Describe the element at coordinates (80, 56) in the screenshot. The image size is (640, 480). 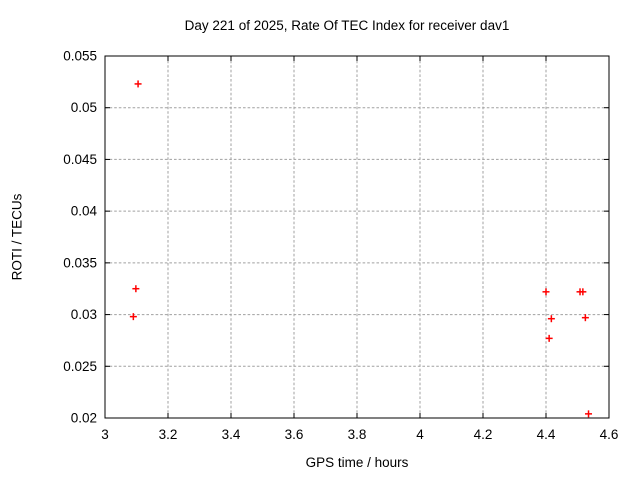
I see `y-tick-label: 0.055` at that location.